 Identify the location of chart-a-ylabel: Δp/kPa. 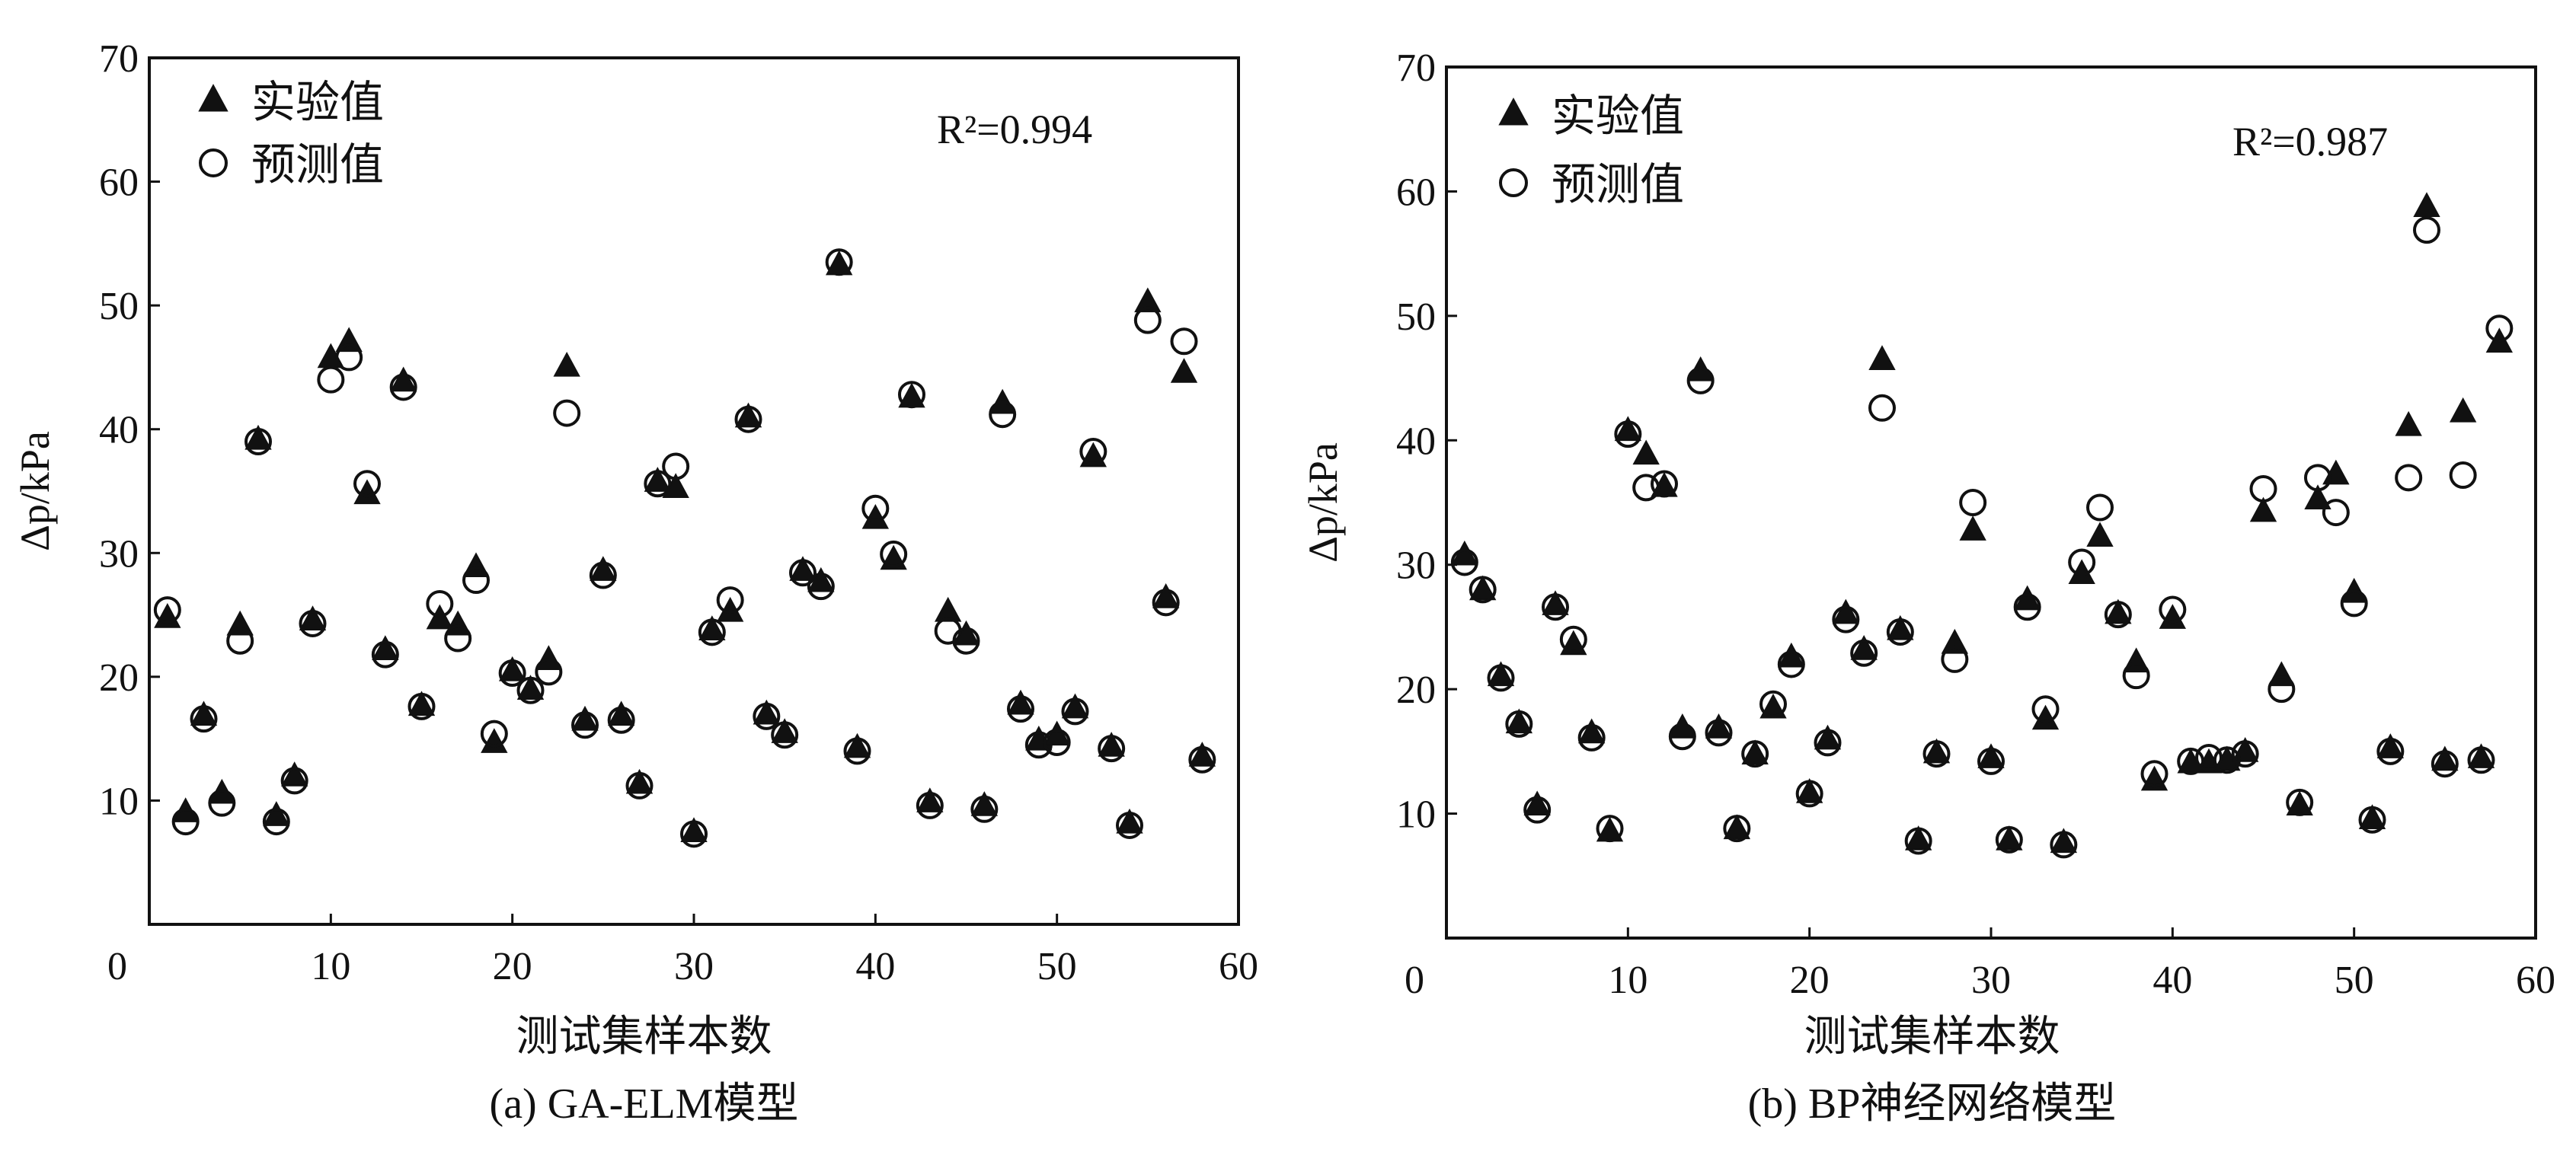
(35, 491).